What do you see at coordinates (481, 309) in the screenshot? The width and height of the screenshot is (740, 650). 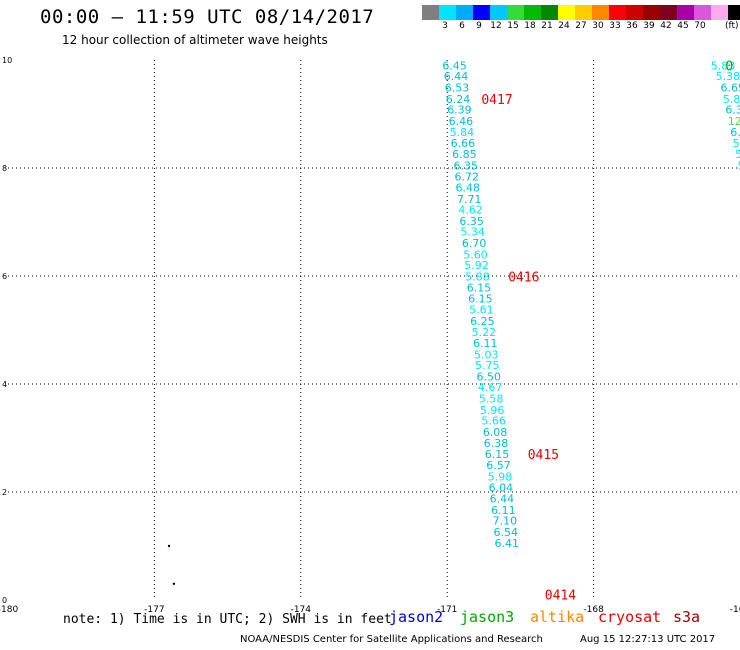 I see `wave-height-label: 5.61` at bounding box center [481, 309].